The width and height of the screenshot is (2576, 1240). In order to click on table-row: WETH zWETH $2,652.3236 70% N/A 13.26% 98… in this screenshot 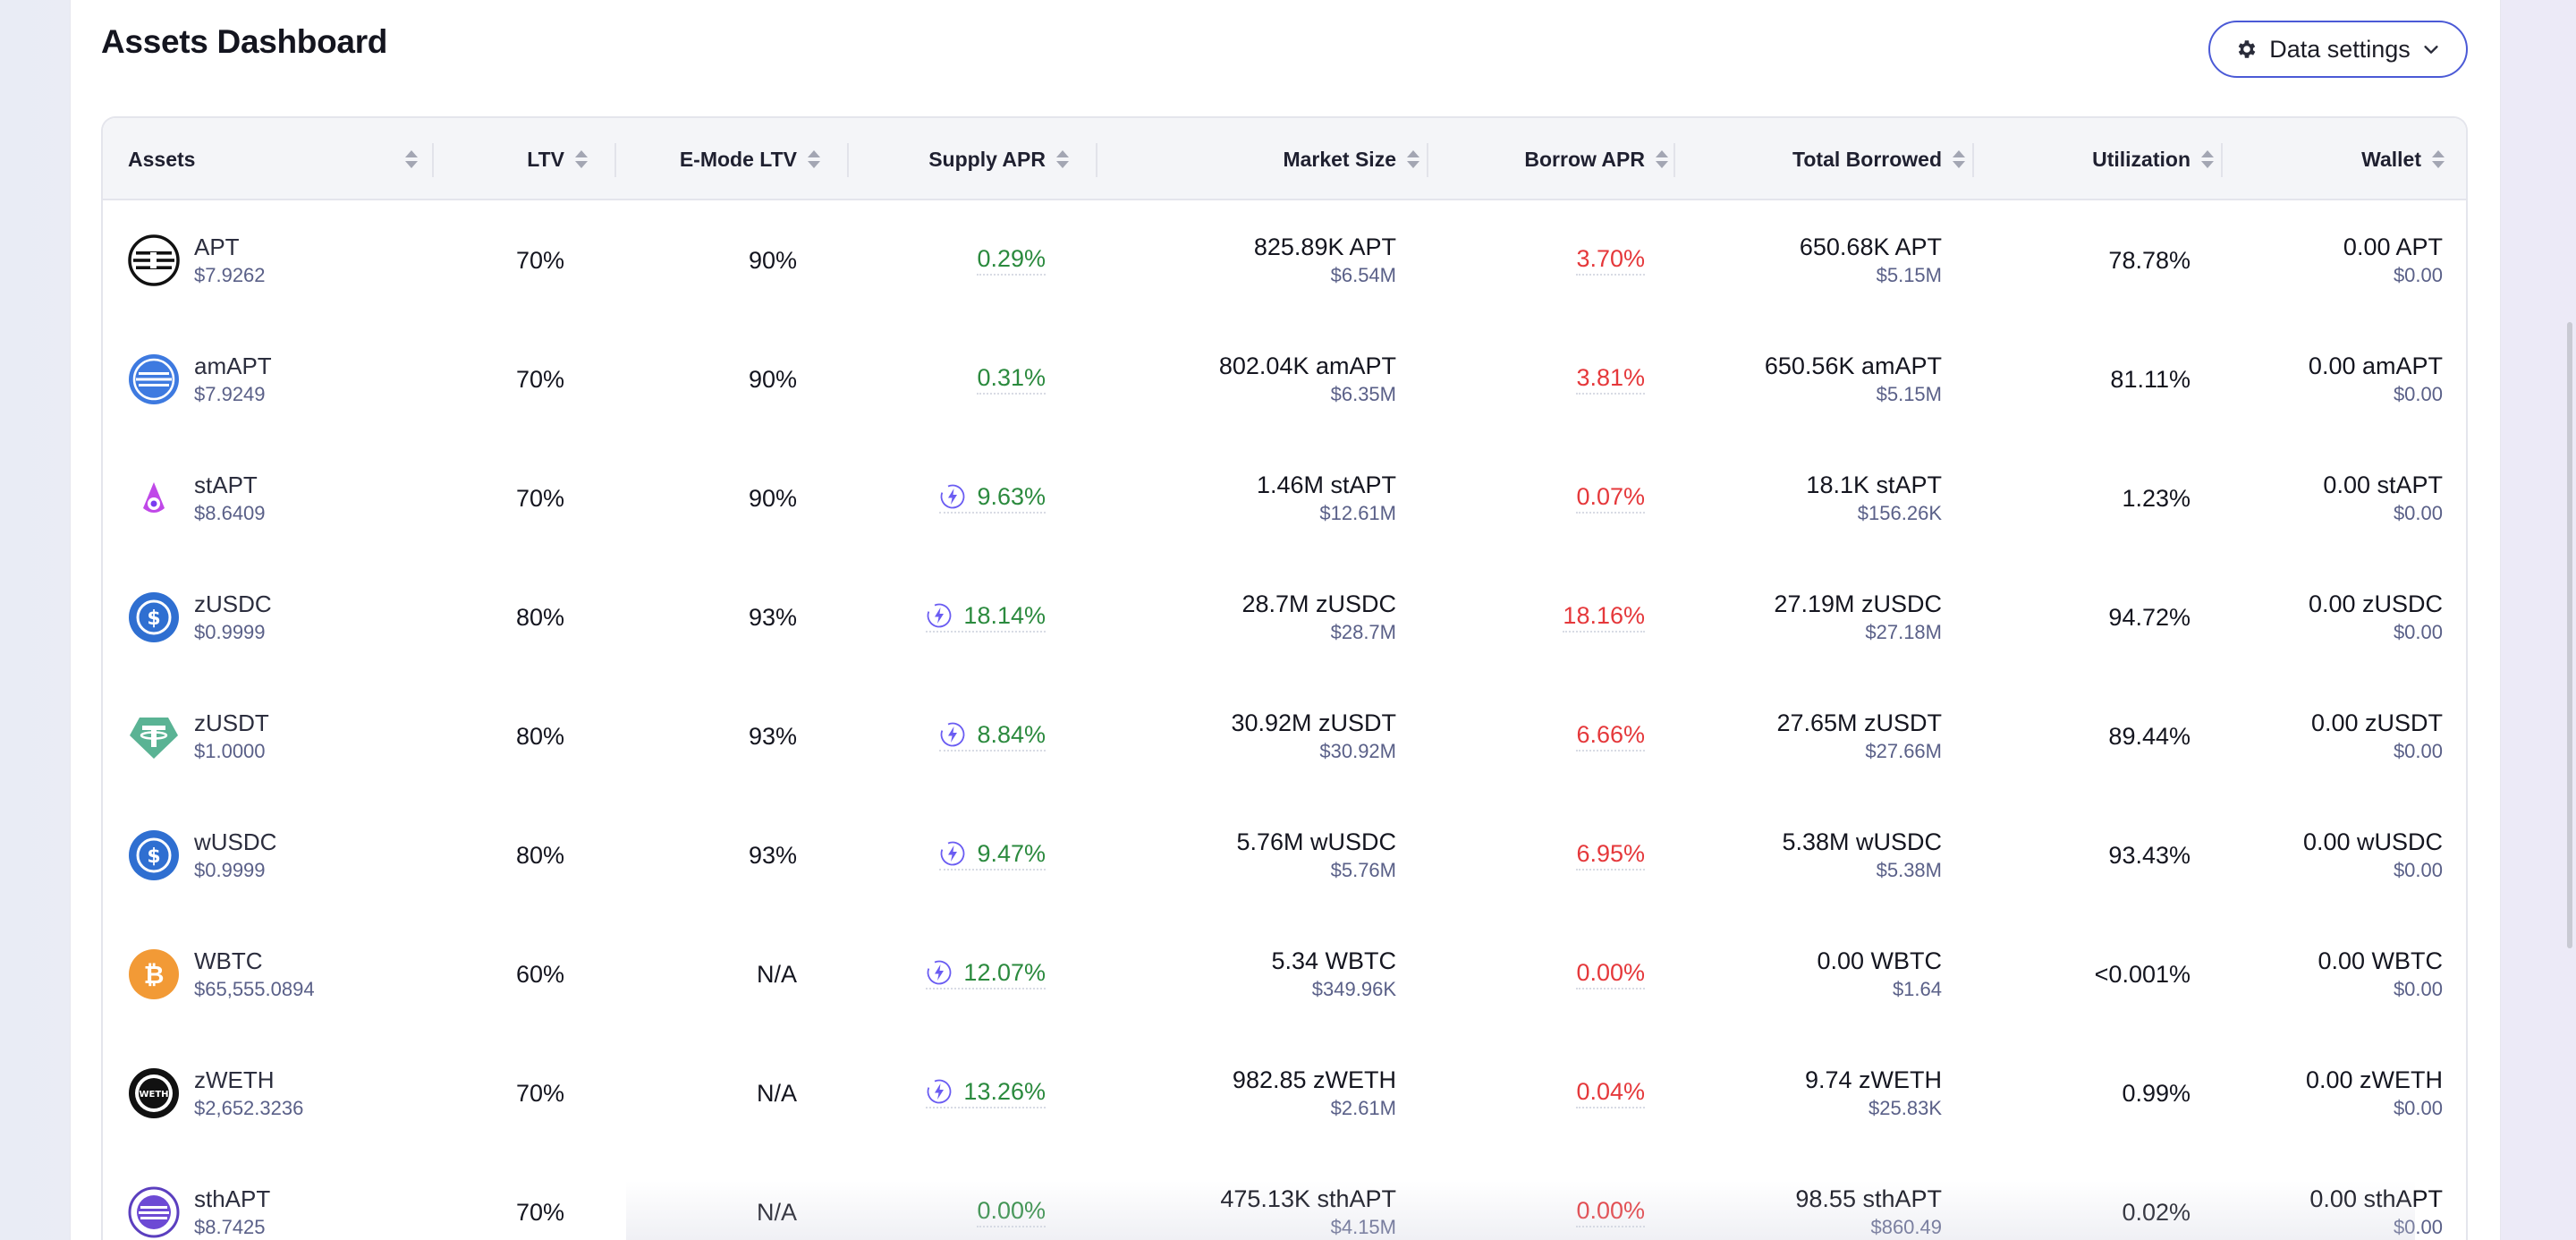, I will do `click(1284, 1092)`.